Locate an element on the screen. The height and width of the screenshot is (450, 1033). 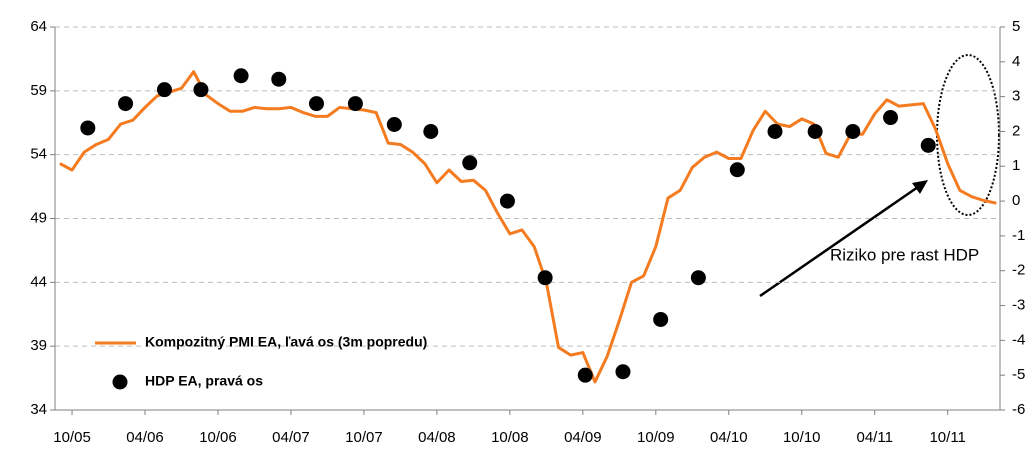
legend-swatch is located at coordinates (120, 382).